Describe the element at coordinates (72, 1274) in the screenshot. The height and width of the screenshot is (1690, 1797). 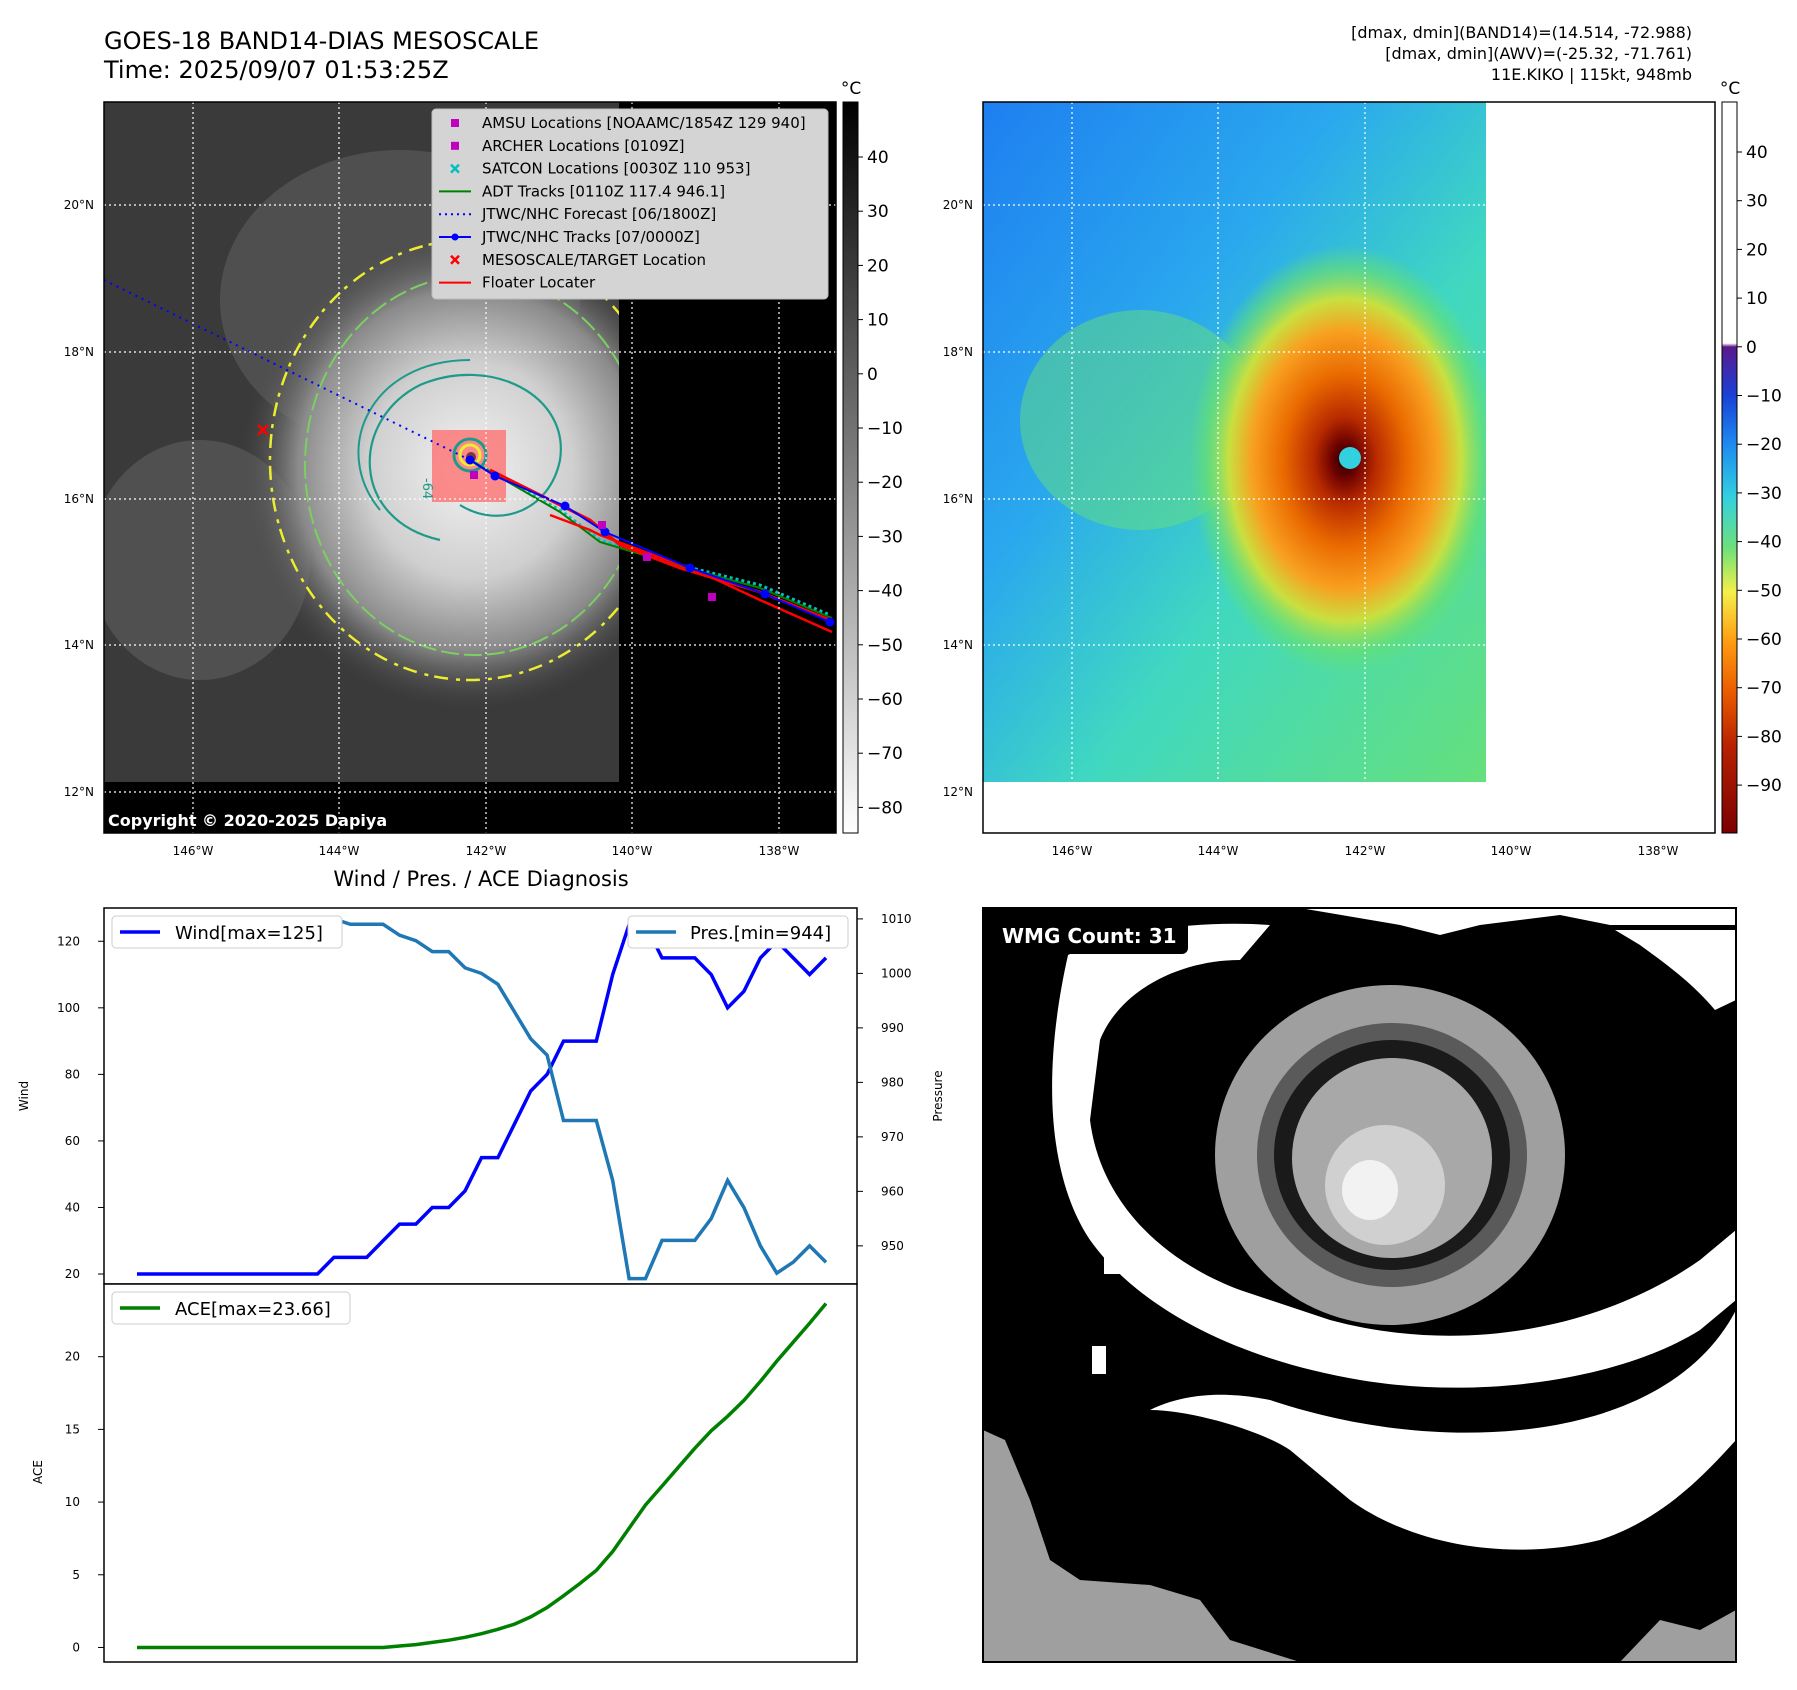
I see `wind-axis-tick-label: 20` at that location.